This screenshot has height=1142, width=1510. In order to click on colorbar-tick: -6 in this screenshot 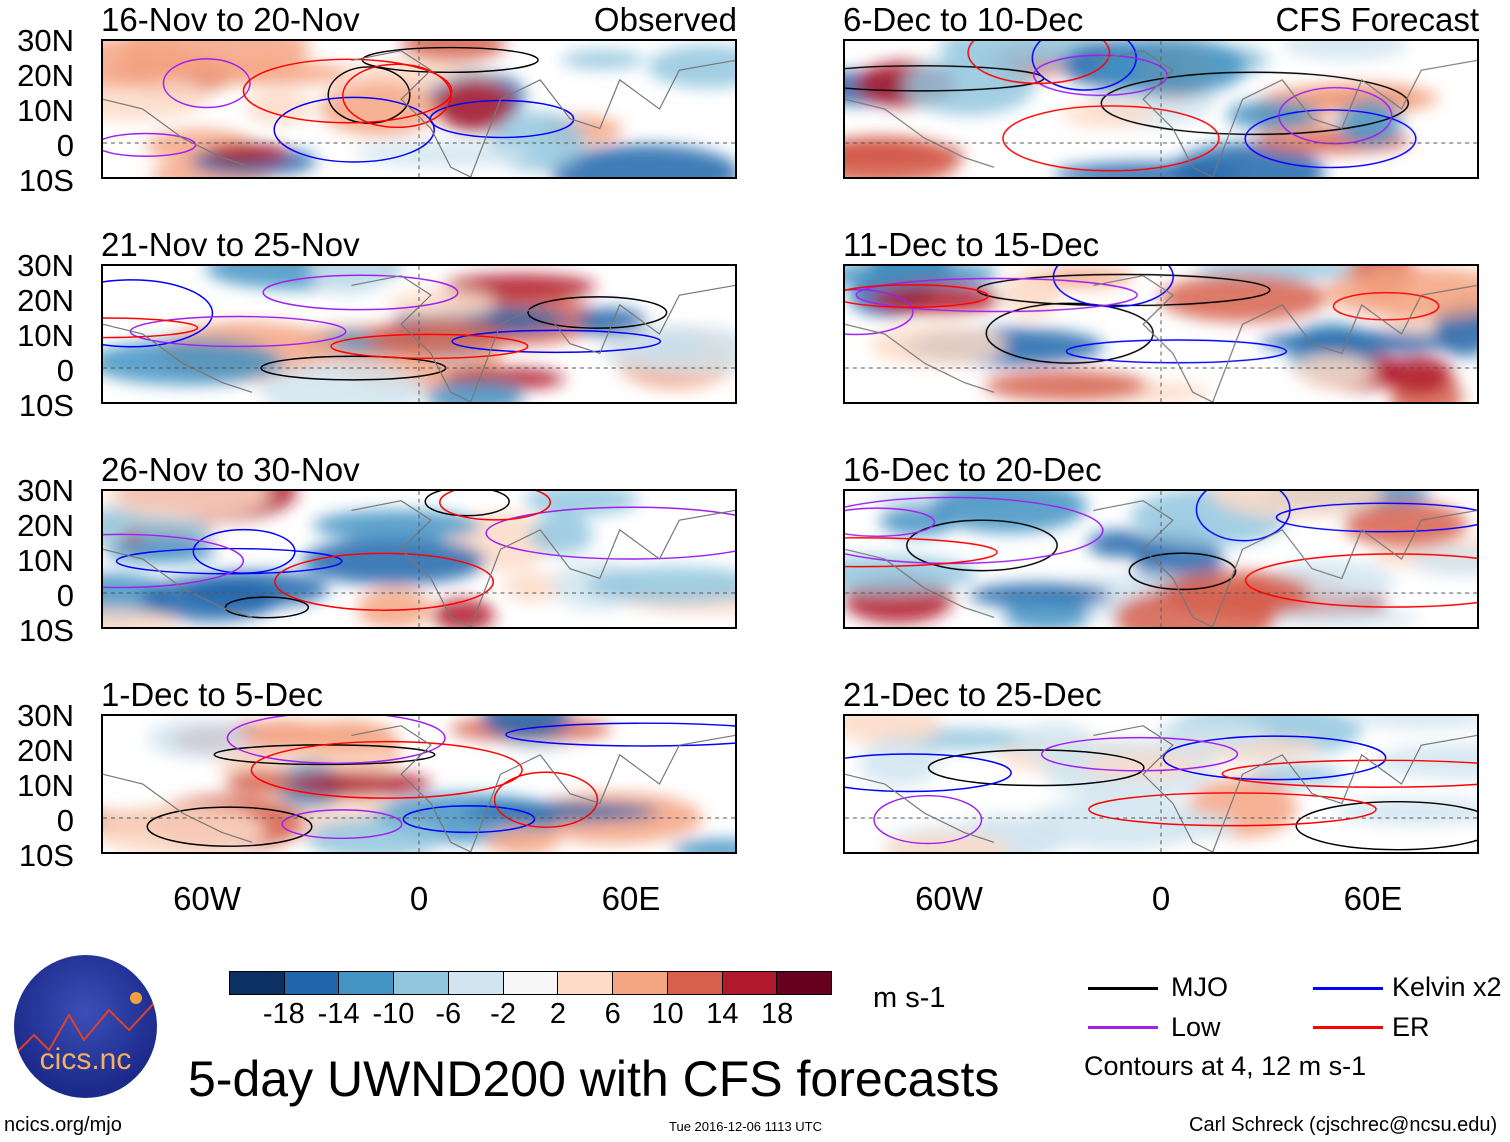, I will do `click(448, 1014)`.